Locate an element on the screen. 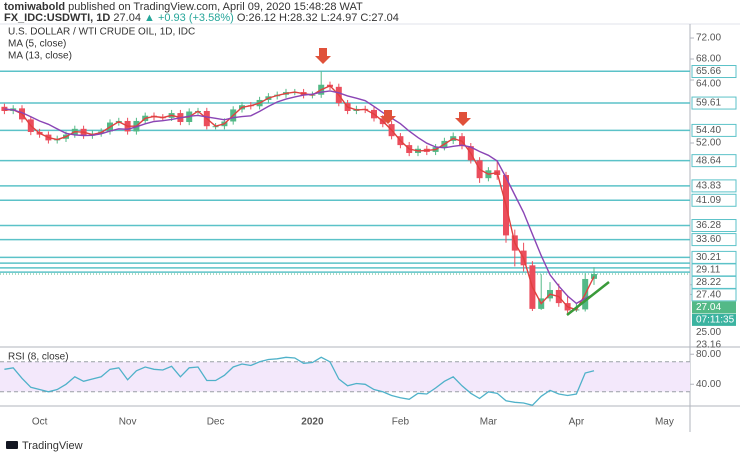 The image size is (740, 460). ohlc: O:26.12 H:28.32 L:24.97 C:27.04 is located at coordinates (318, 18).